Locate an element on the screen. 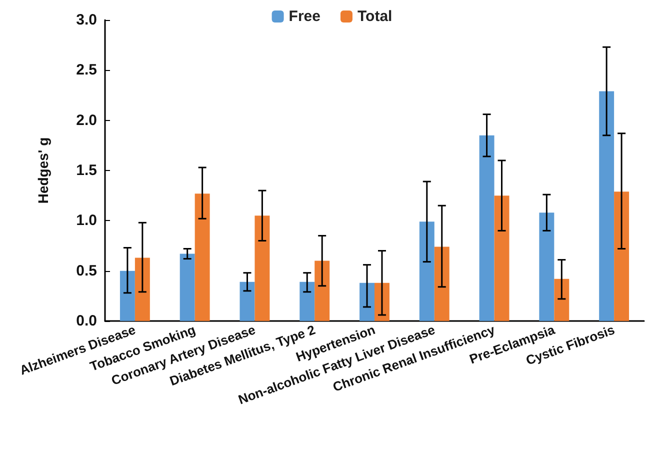  y-tick-label: 2.5 is located at coordinates (86, 70).